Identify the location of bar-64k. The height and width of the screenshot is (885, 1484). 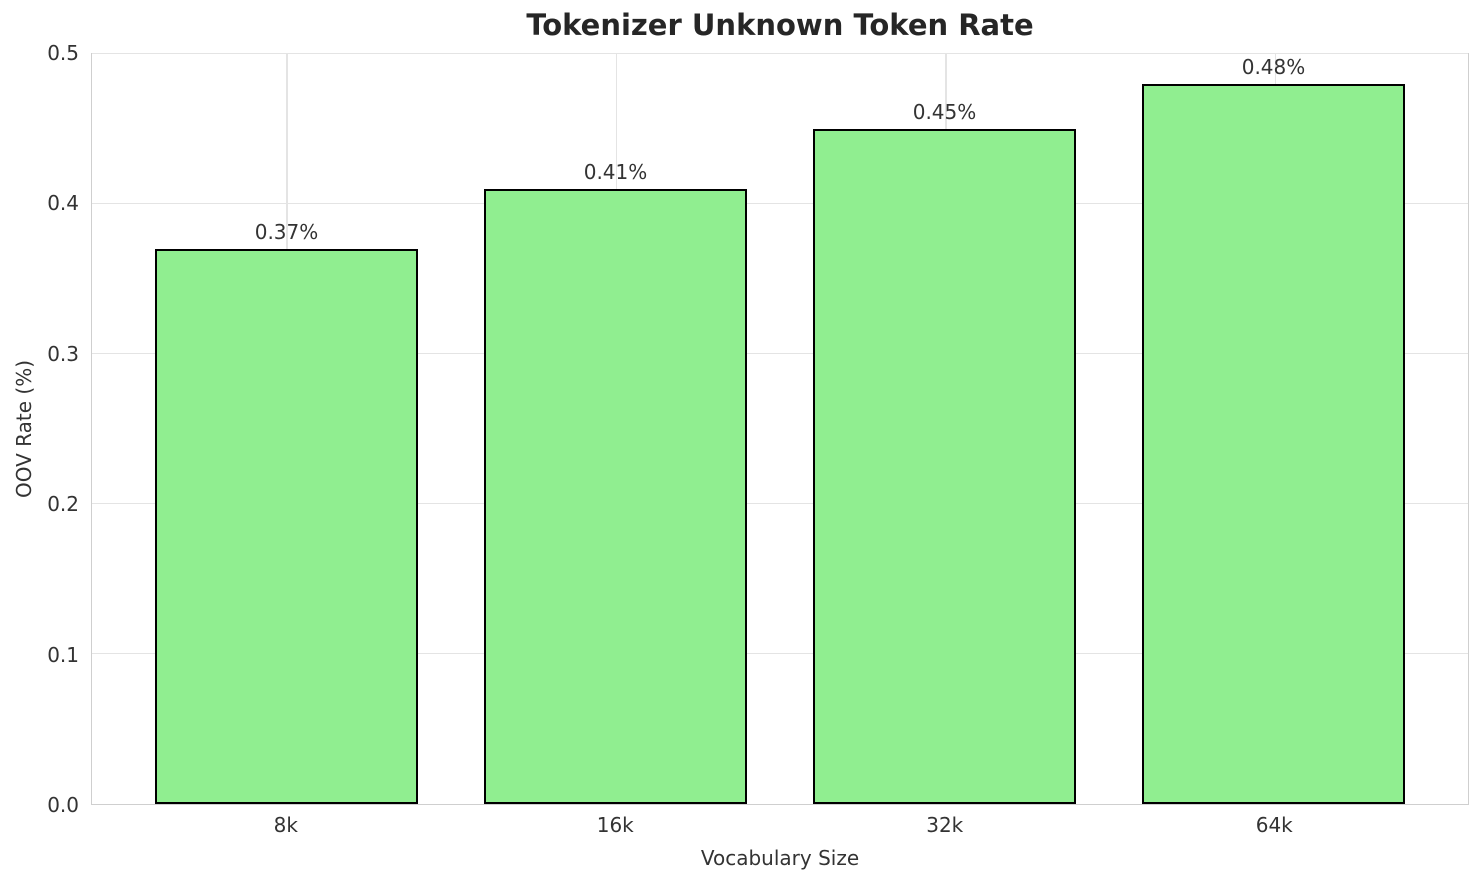
(1273, 444).